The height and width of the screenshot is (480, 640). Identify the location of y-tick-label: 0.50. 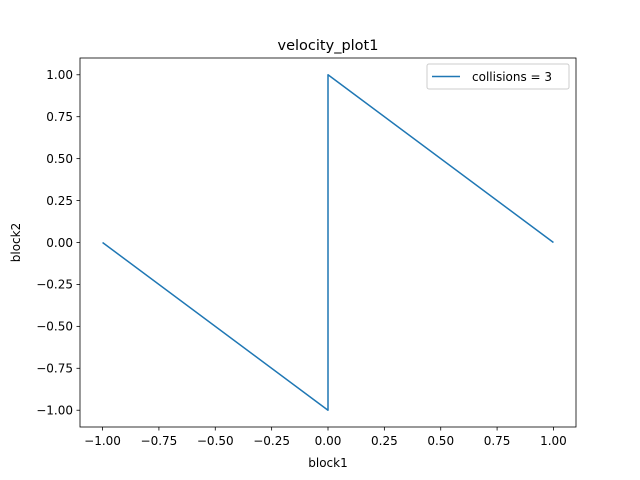
(59, 159).